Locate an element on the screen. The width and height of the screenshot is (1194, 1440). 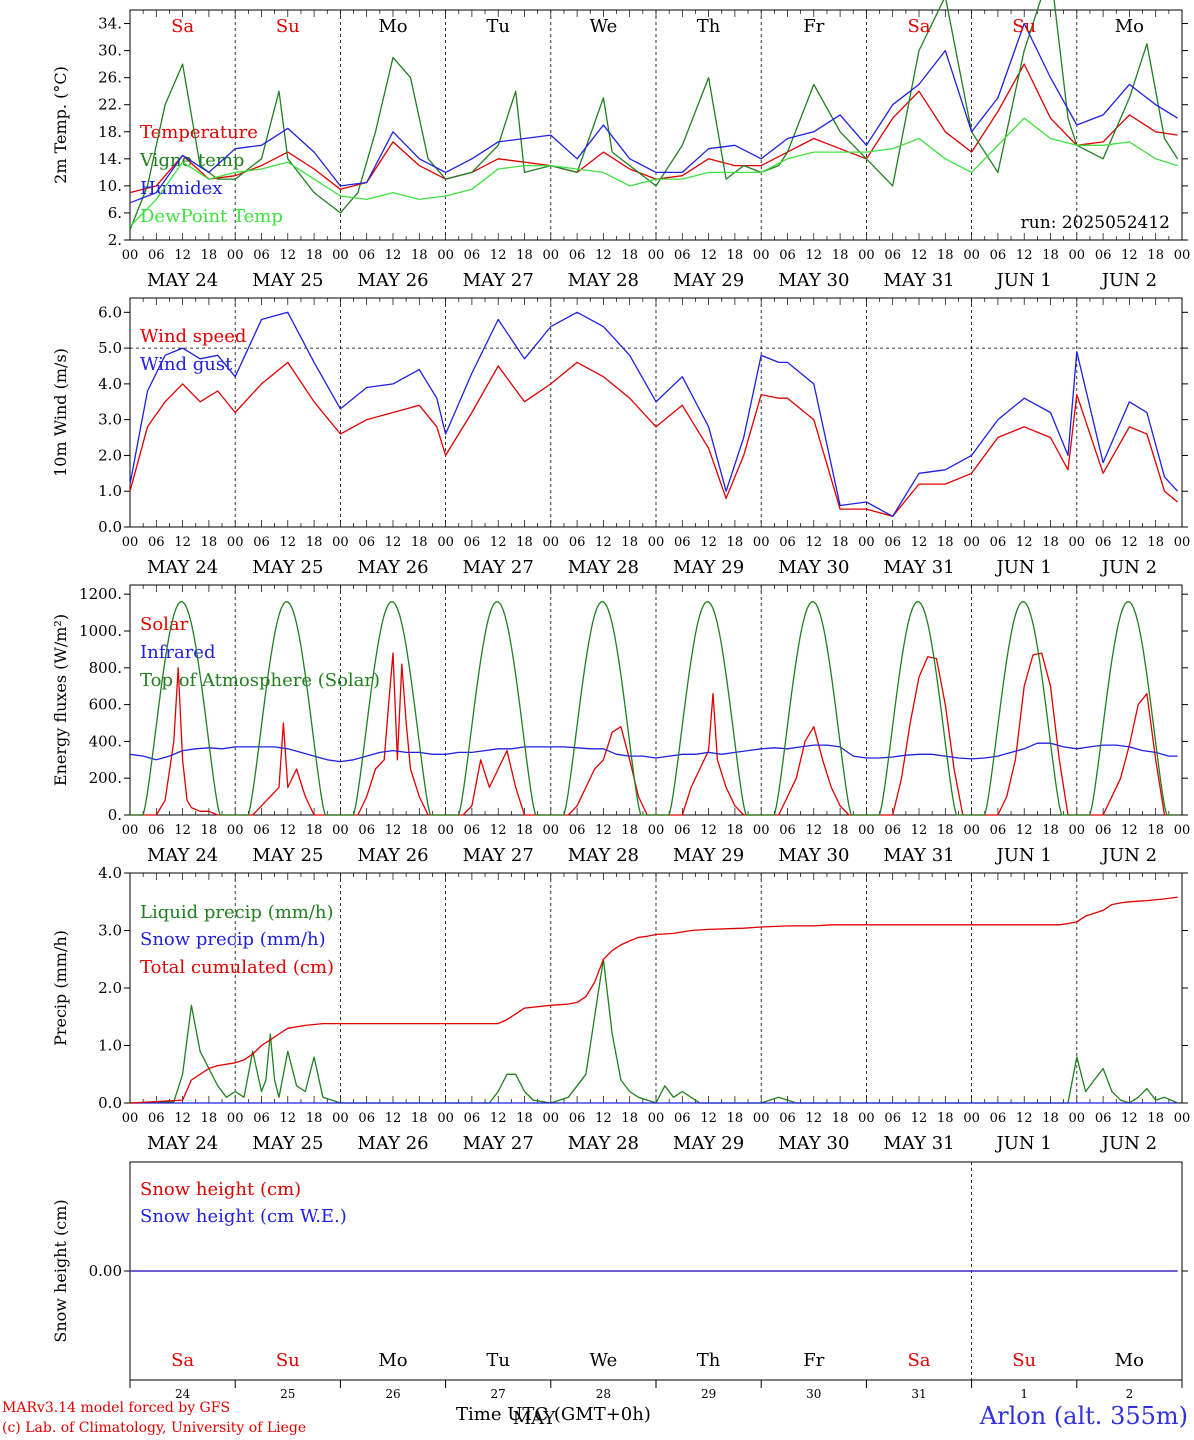
legend-entry-energy-2: Top of Atmosphere (Solar) is located at coordinates (260, 680).